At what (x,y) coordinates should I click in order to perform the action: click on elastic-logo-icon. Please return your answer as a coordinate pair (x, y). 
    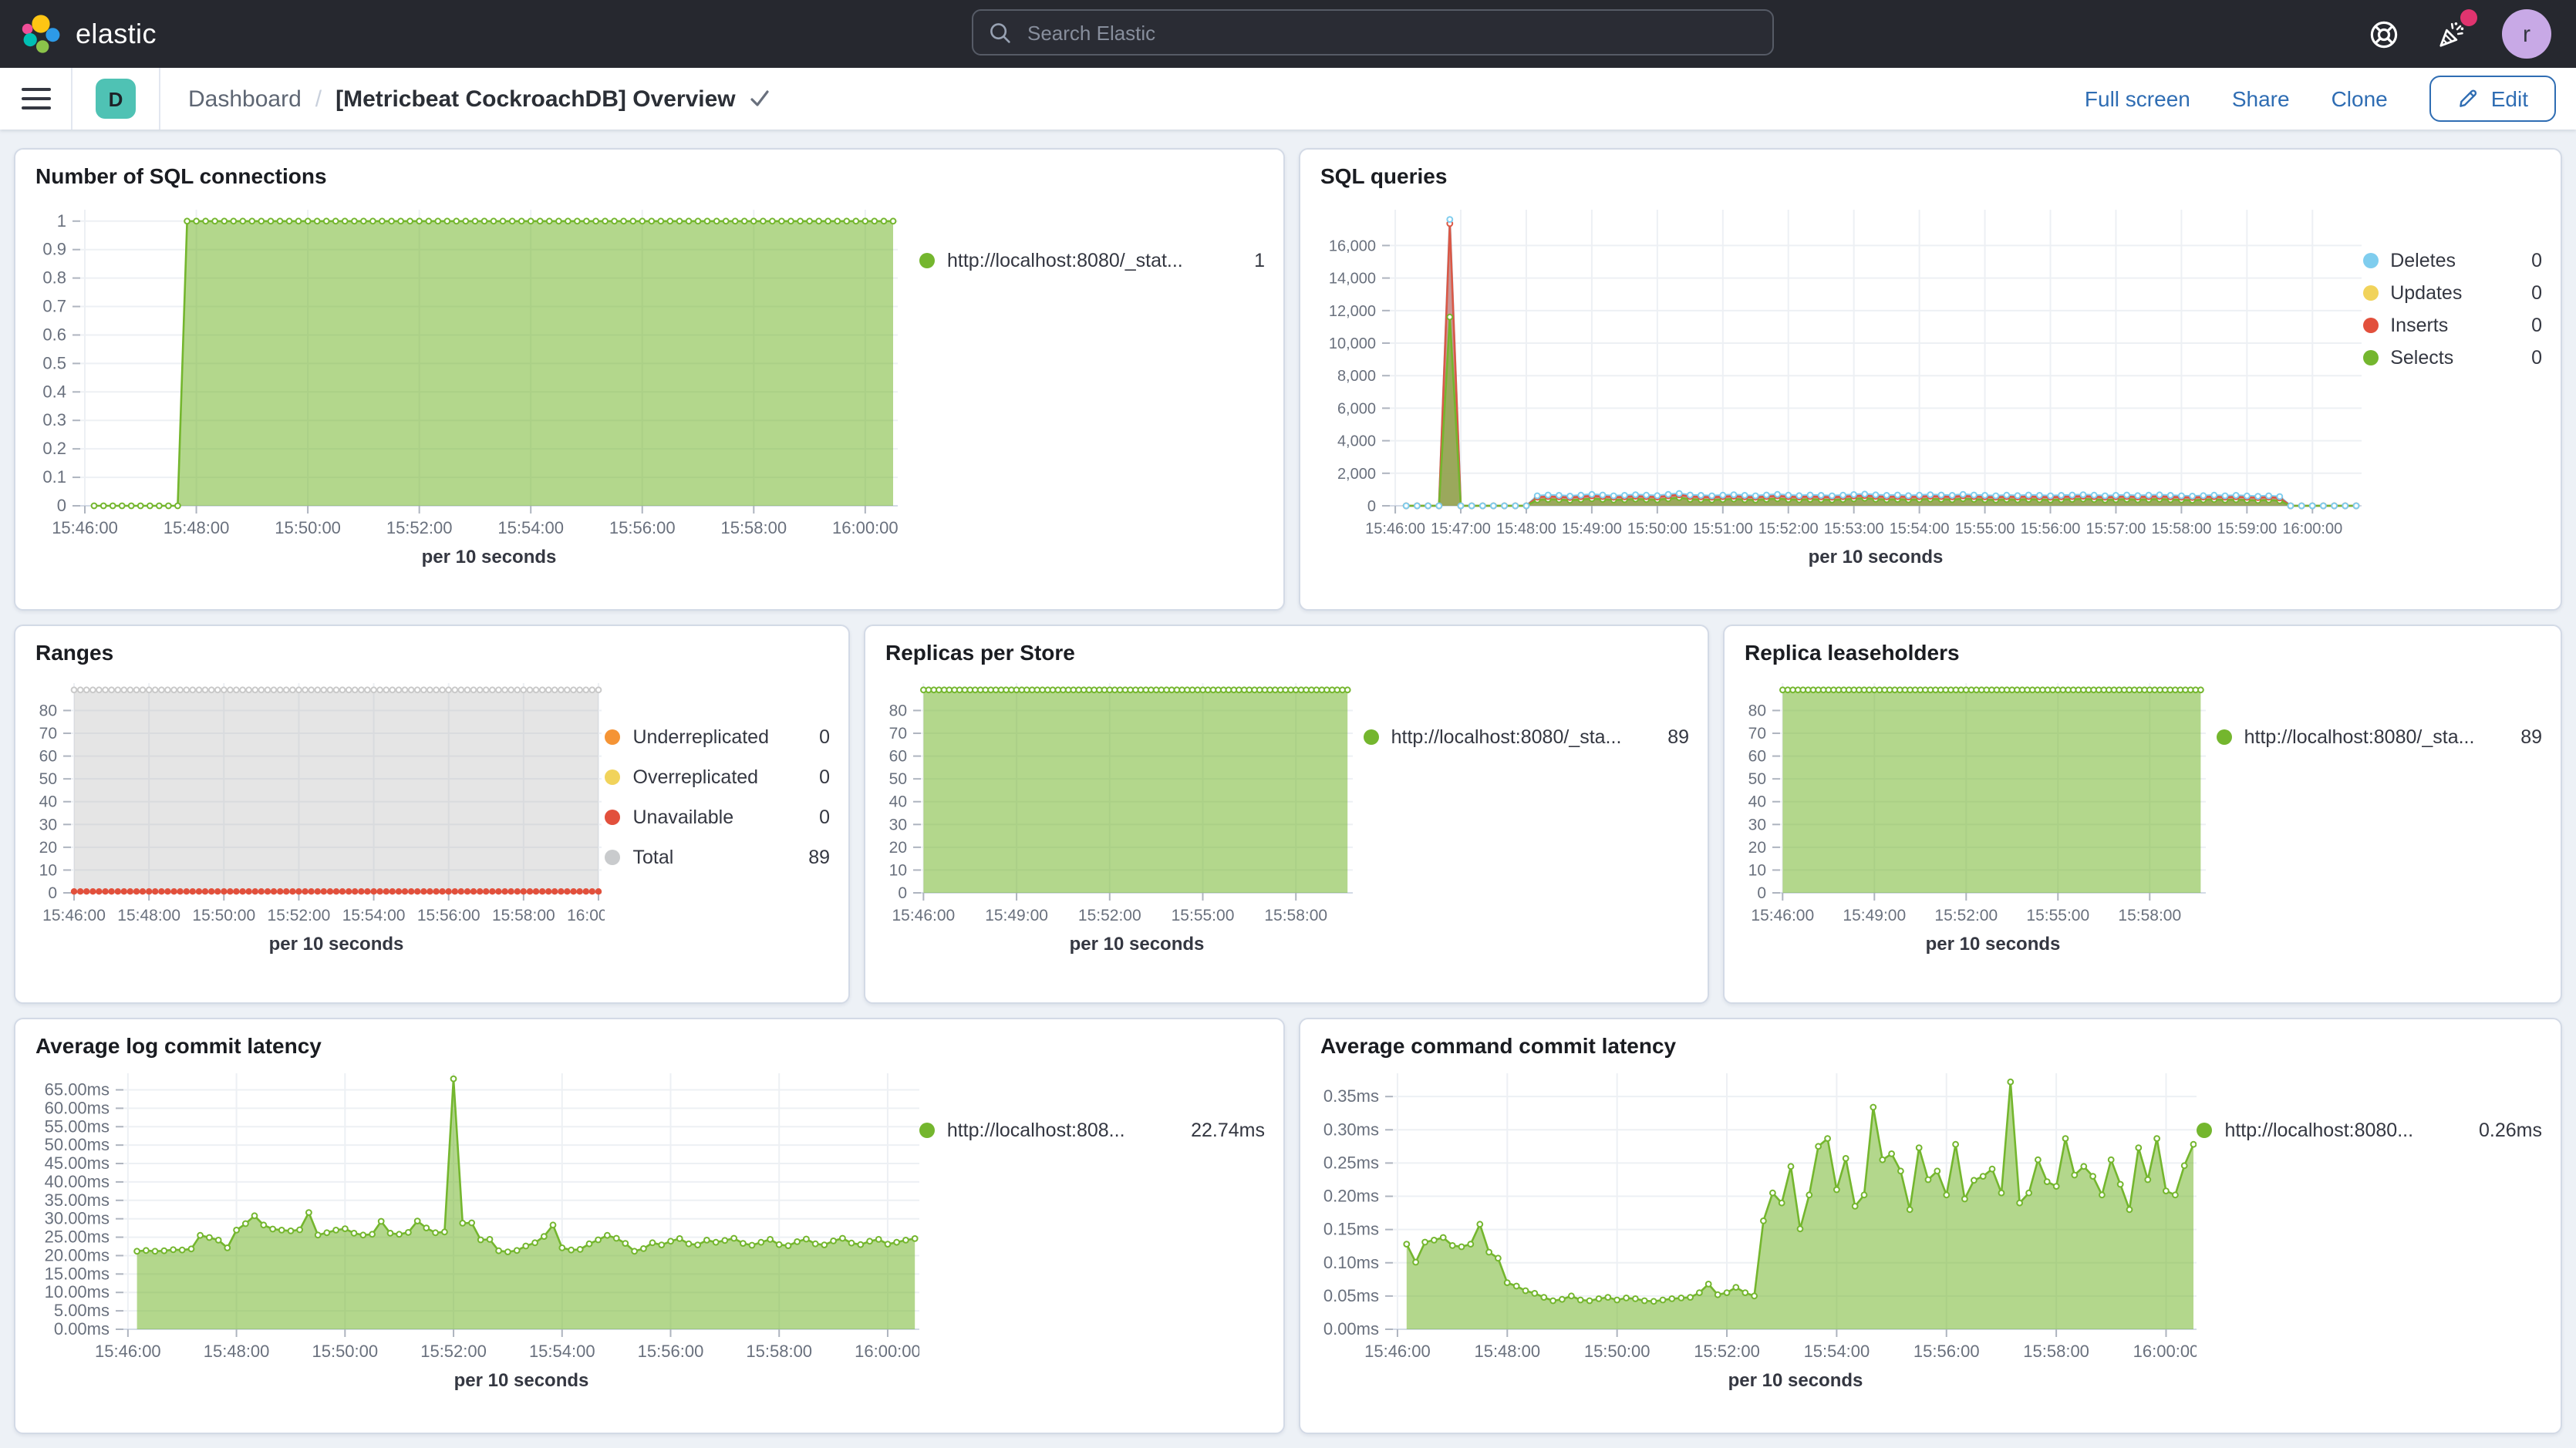
    Looking at the image, I should click on (41, 33).